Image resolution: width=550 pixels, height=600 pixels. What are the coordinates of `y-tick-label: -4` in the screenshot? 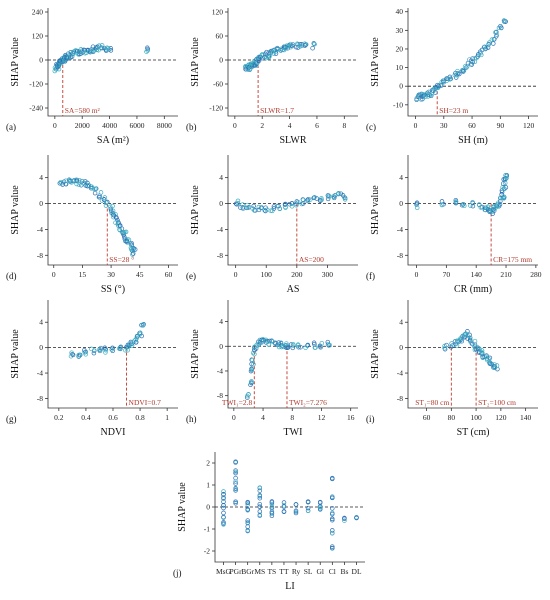 It's located at (220, 229).